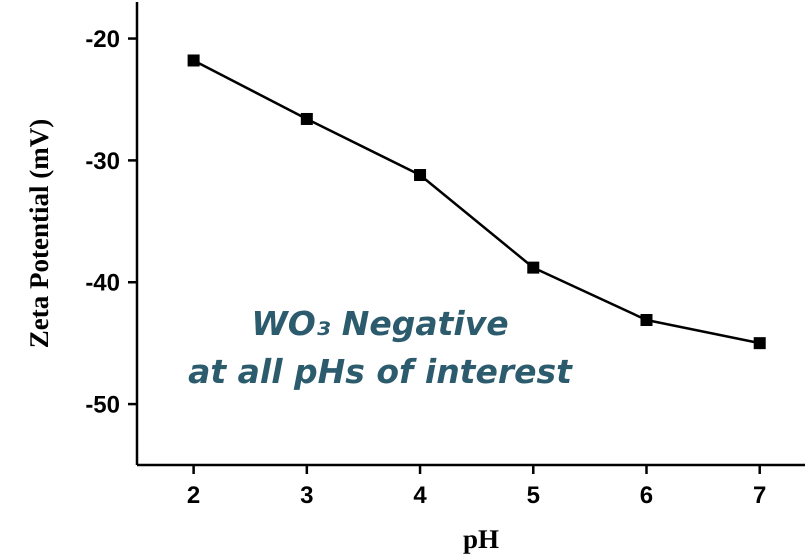  What do you see at coordinates (307, 495) in the screenshot?
I see `x-tick-label: 3` at bounding box center [307, 495].